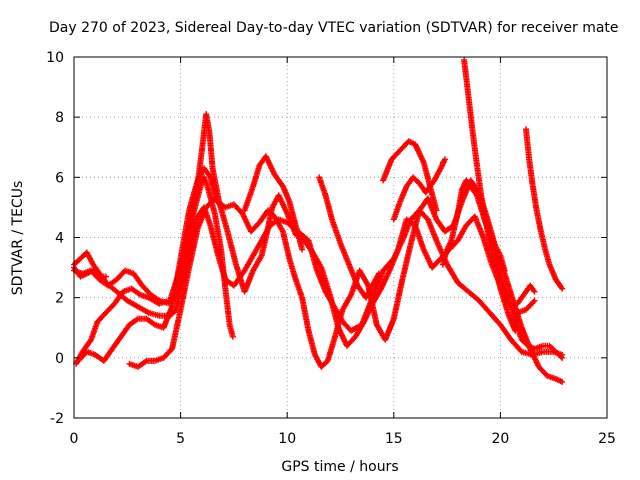 Image resolution: width=640 pixels, height=480 pixels. I want to click on y-axis-label: SDTVAR / TECUs, so click(18, 238).